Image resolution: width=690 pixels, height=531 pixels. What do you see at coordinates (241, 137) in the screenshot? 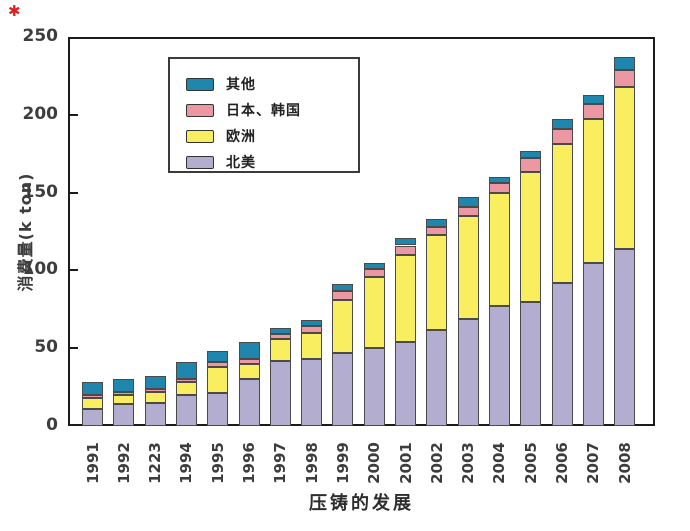
I see `legend-label: 欧洲` at bounding box center [241, 137].